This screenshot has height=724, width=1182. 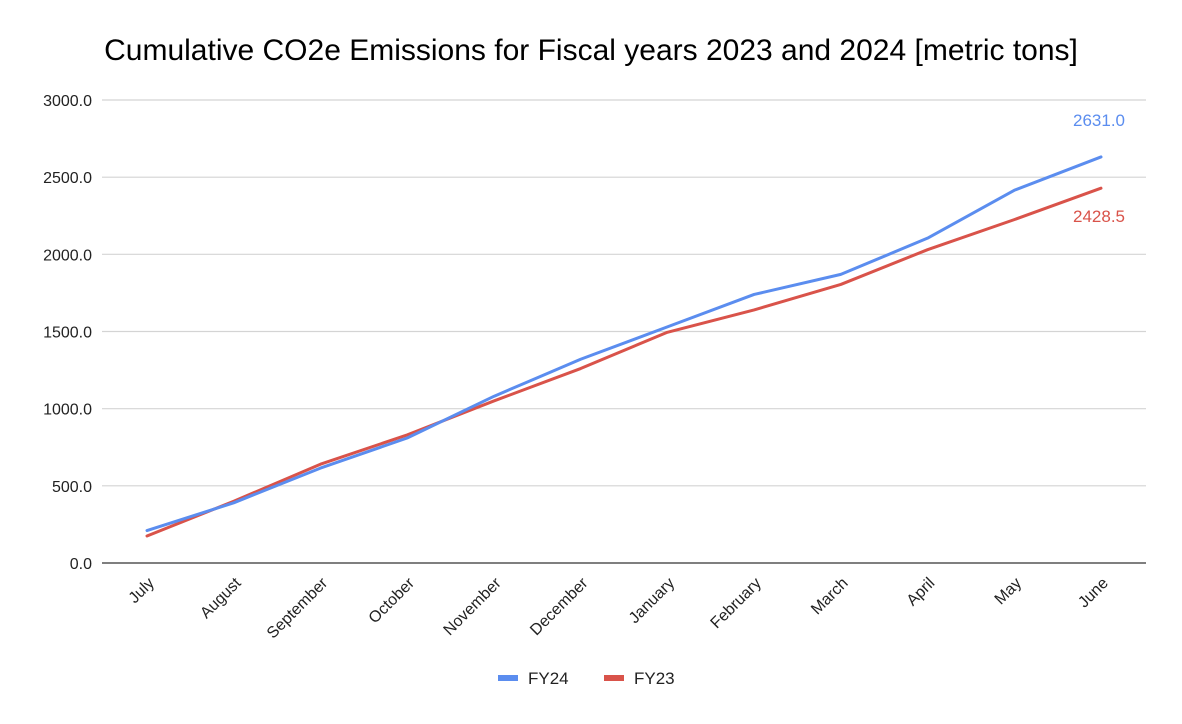 What do you see at coordinates (67, 178) in the screenshot?
I see `y-tick-label: 2500.0` at bounding box center [67, 178].